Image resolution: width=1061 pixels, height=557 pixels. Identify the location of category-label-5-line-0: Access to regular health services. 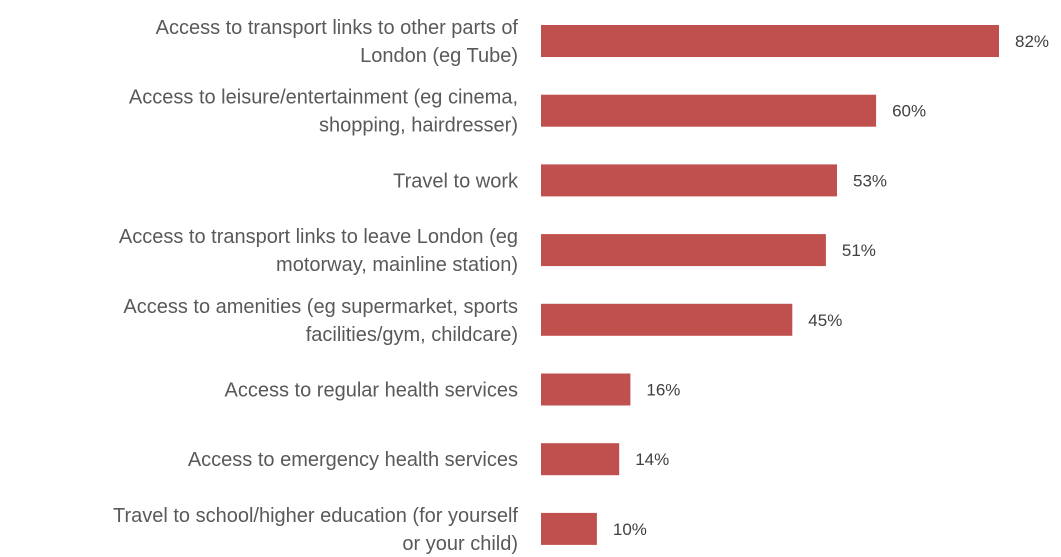
(371, 391).